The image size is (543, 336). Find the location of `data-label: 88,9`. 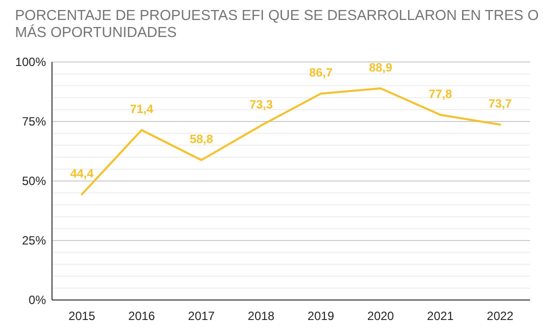

data-label: 88,9 is located at coordinates (380, 67).